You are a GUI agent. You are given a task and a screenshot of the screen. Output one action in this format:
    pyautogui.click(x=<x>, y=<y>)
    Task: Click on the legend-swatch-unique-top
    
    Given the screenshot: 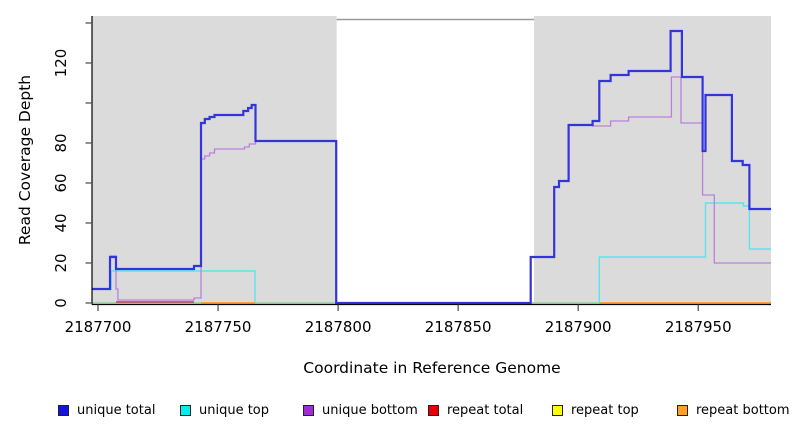 What is the action you would take?
    pyautogui.click(x=185, y=410)
    